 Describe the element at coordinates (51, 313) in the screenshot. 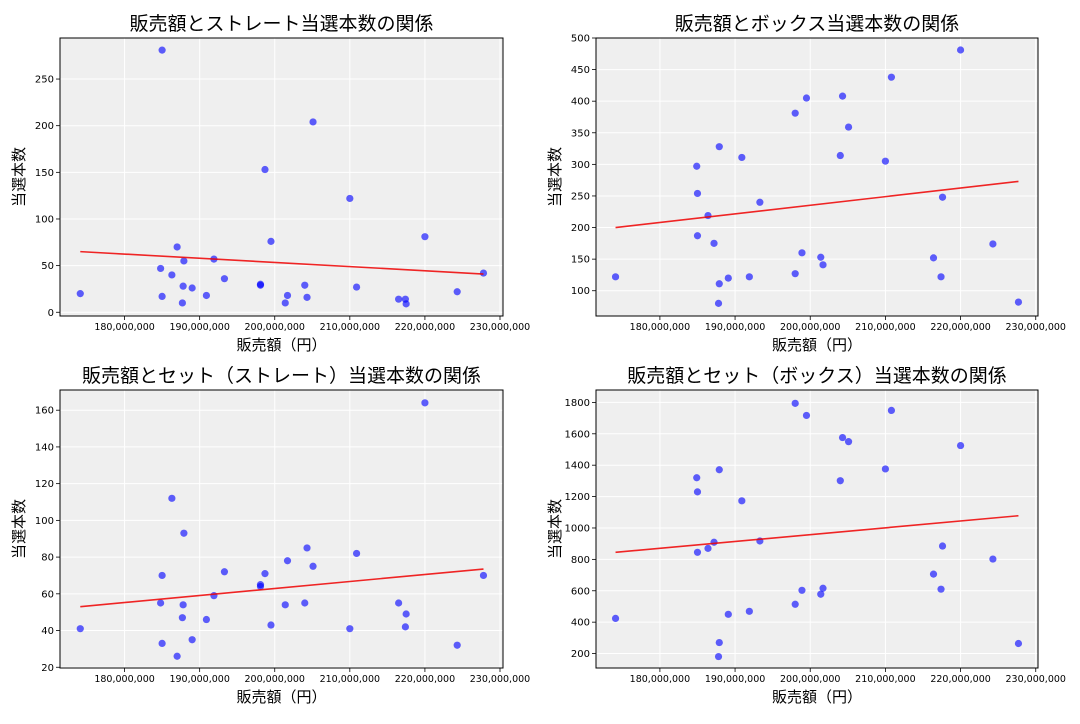

I see `y-tick-label: 0` at that location.